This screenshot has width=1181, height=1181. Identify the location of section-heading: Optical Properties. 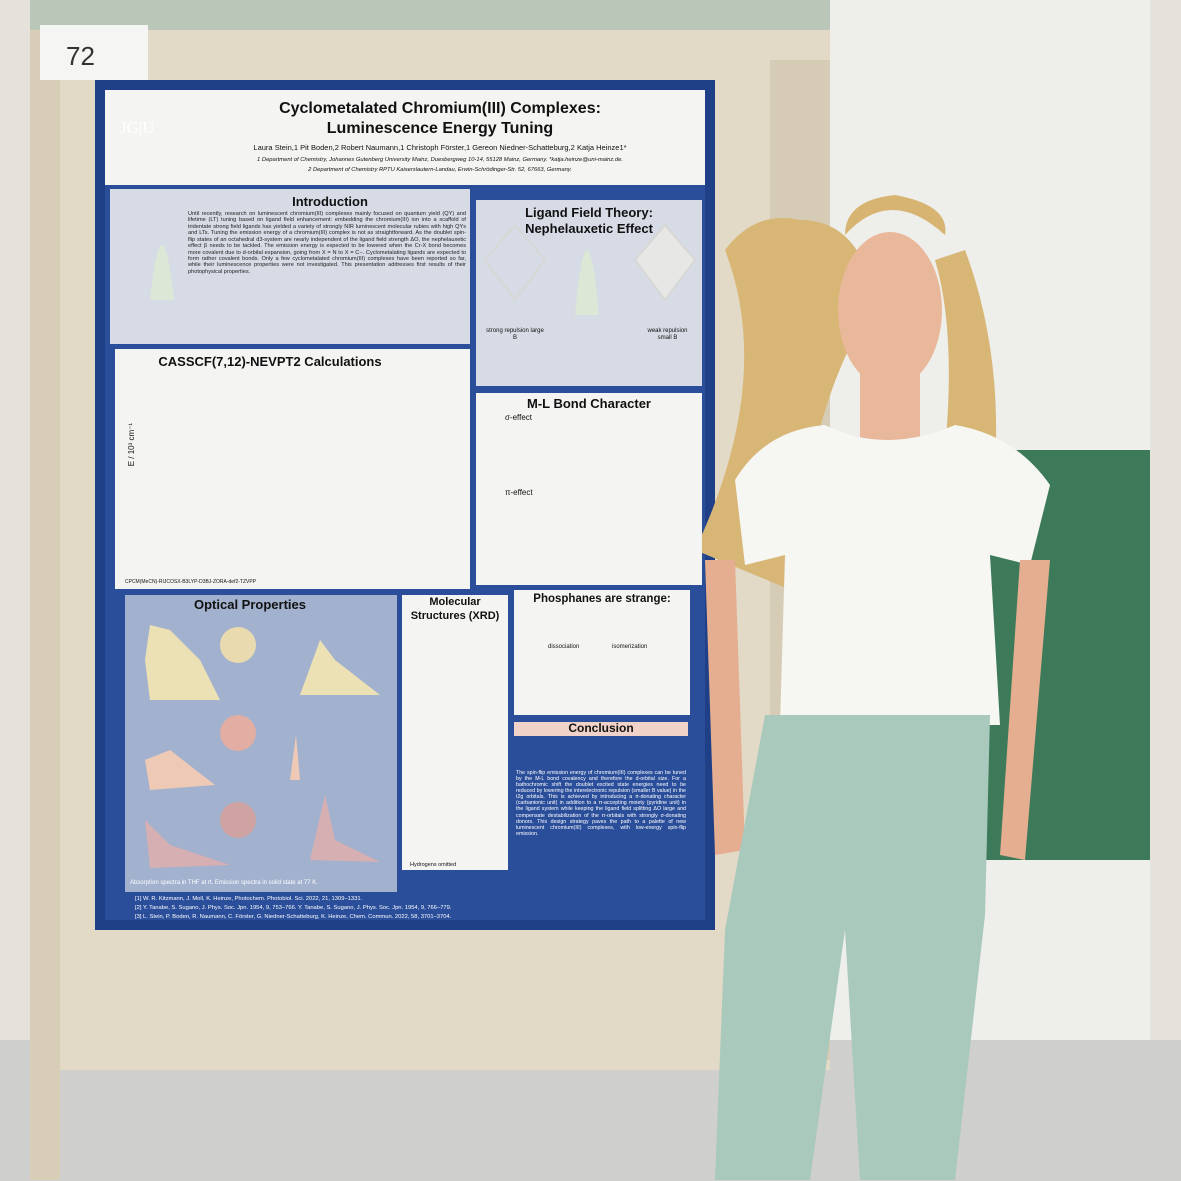
(250, 604).